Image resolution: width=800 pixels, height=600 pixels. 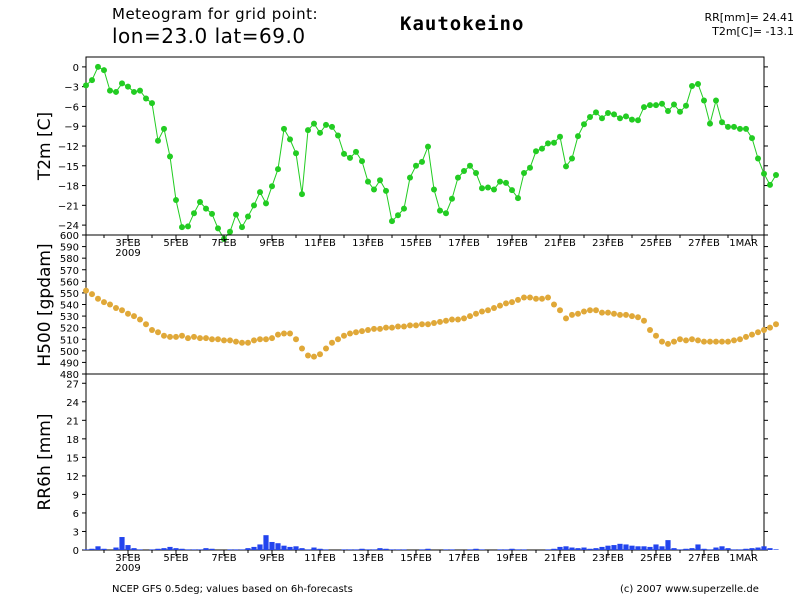 I want to click on y-tick-label: −15, so click(x=68, y=167).